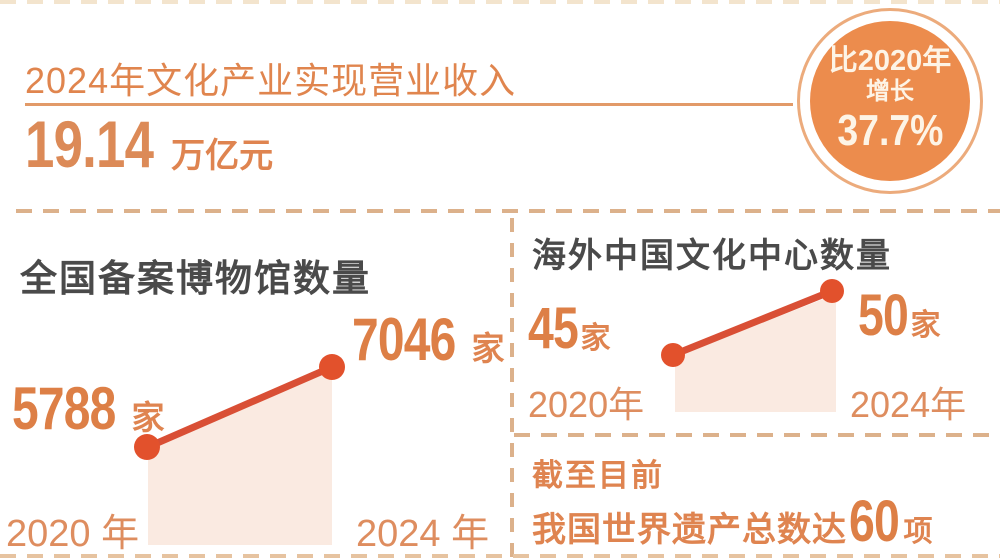  I want to click on top-edge-dashed-line, so click(500, 2).